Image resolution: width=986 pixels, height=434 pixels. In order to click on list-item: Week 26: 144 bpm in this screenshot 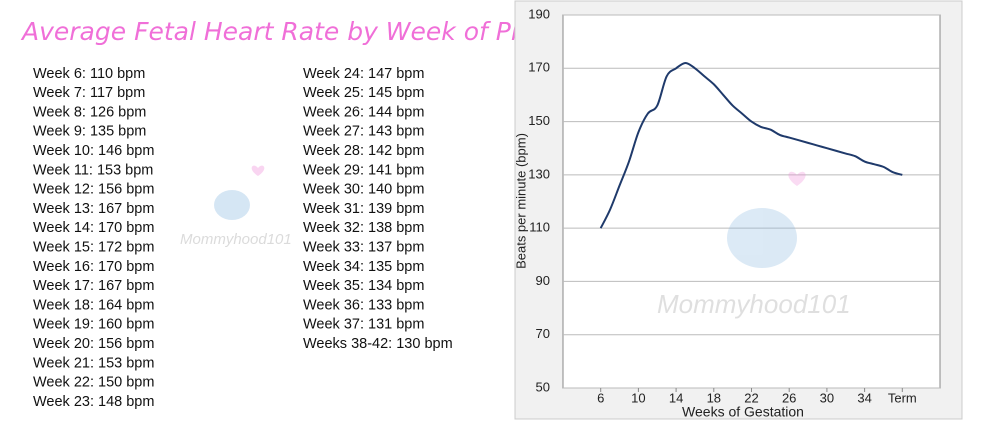, I will do `click(363, 112)`.